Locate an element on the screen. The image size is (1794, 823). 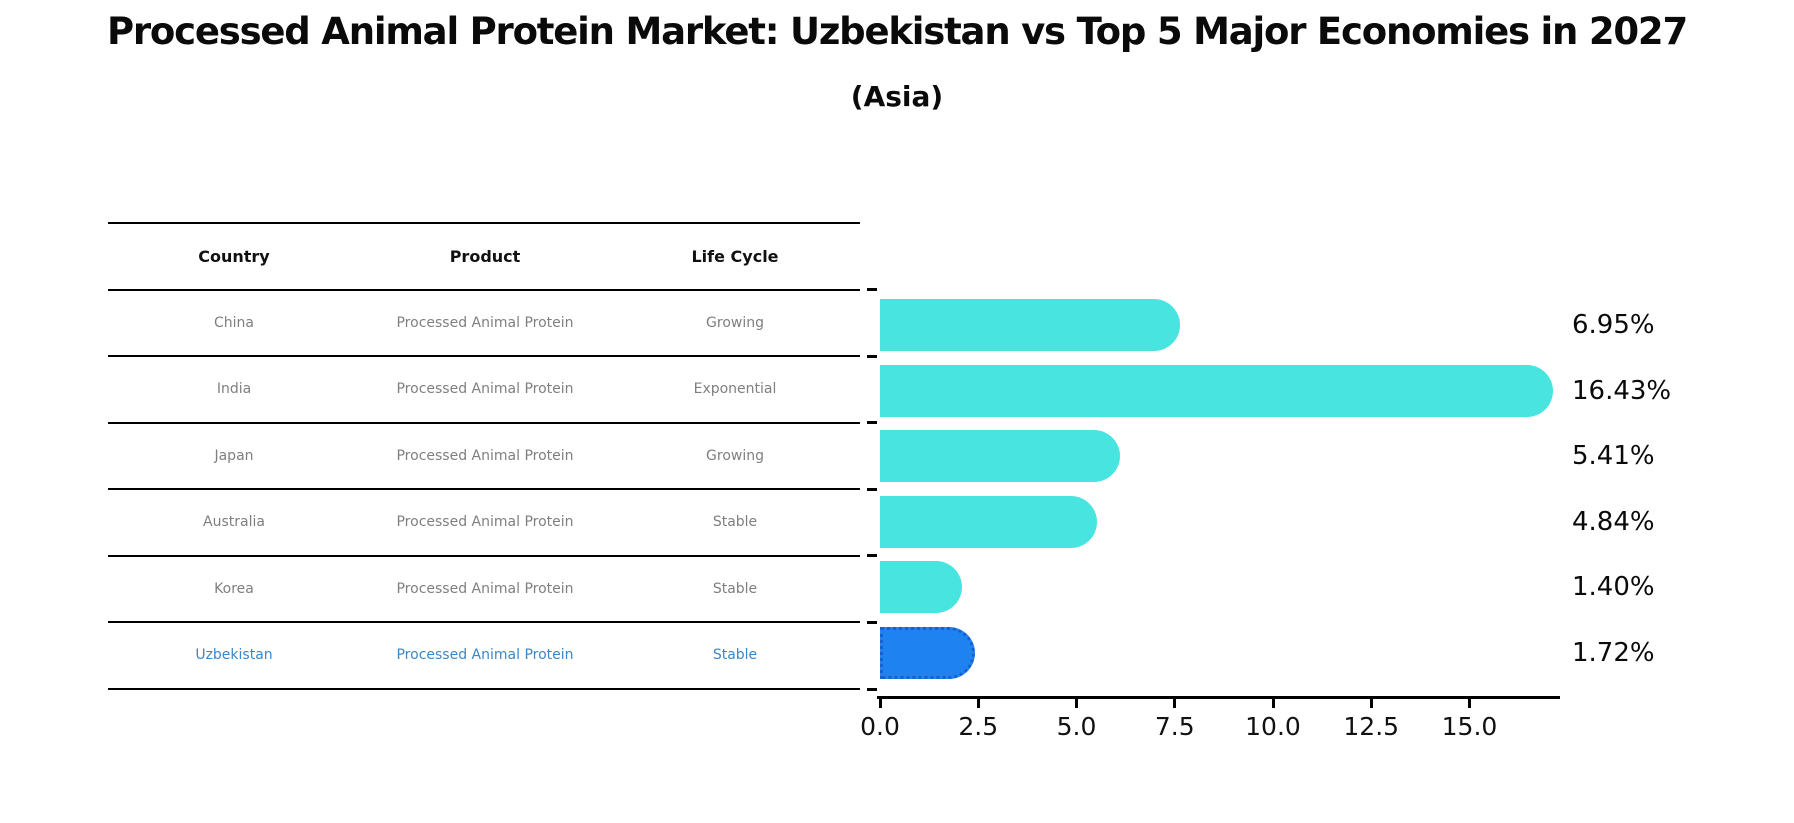
table-cell: India is located at coordinates (234, 389).